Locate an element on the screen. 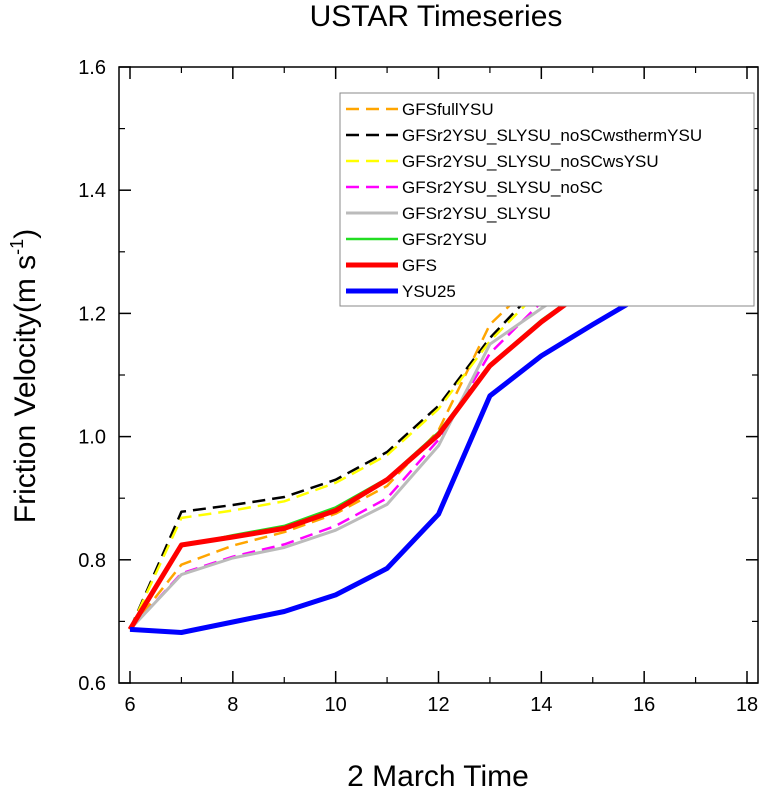 This screenshot has height=791, width=782. x-tick-label: 16 is located at coordinates (644, 705).